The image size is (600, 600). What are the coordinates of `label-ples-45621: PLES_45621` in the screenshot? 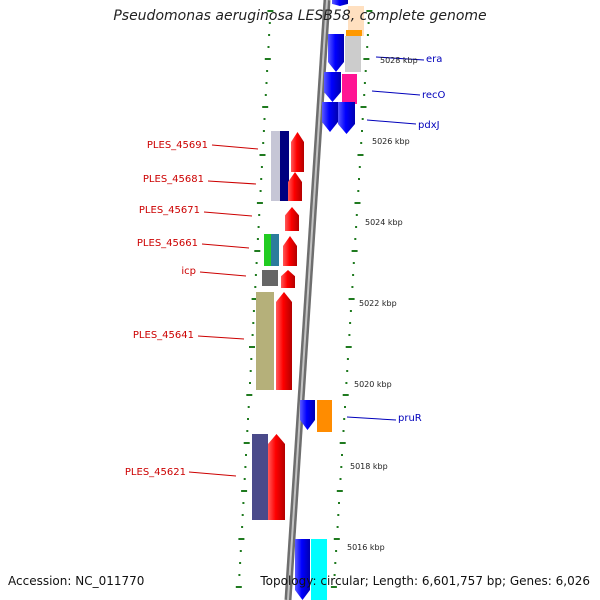 It's located at (155, 472).